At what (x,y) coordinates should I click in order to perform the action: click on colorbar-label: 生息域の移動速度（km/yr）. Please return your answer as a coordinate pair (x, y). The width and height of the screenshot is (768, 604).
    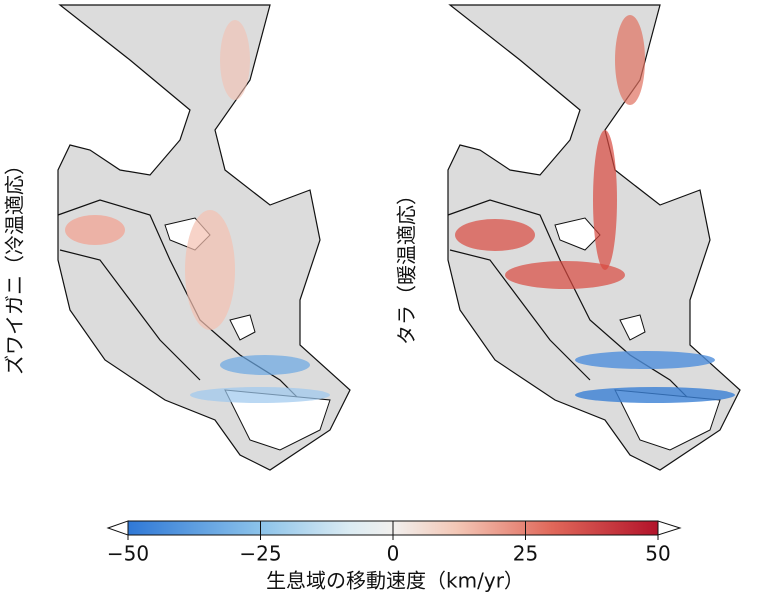
    Looking at the image, I should click on (395, 581).